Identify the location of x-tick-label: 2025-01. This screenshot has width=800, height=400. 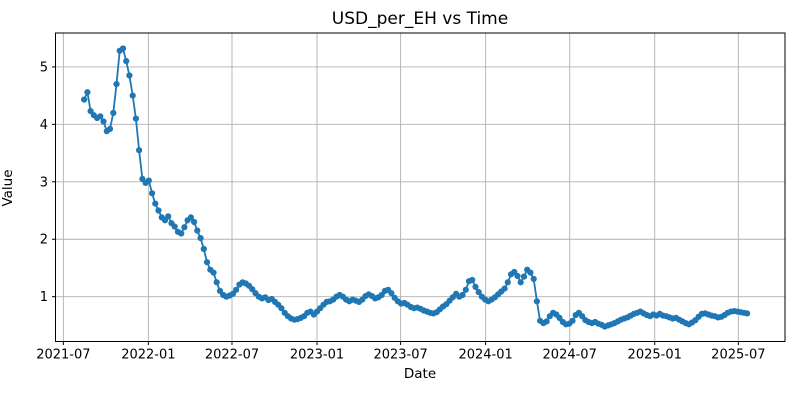
(655, 355).